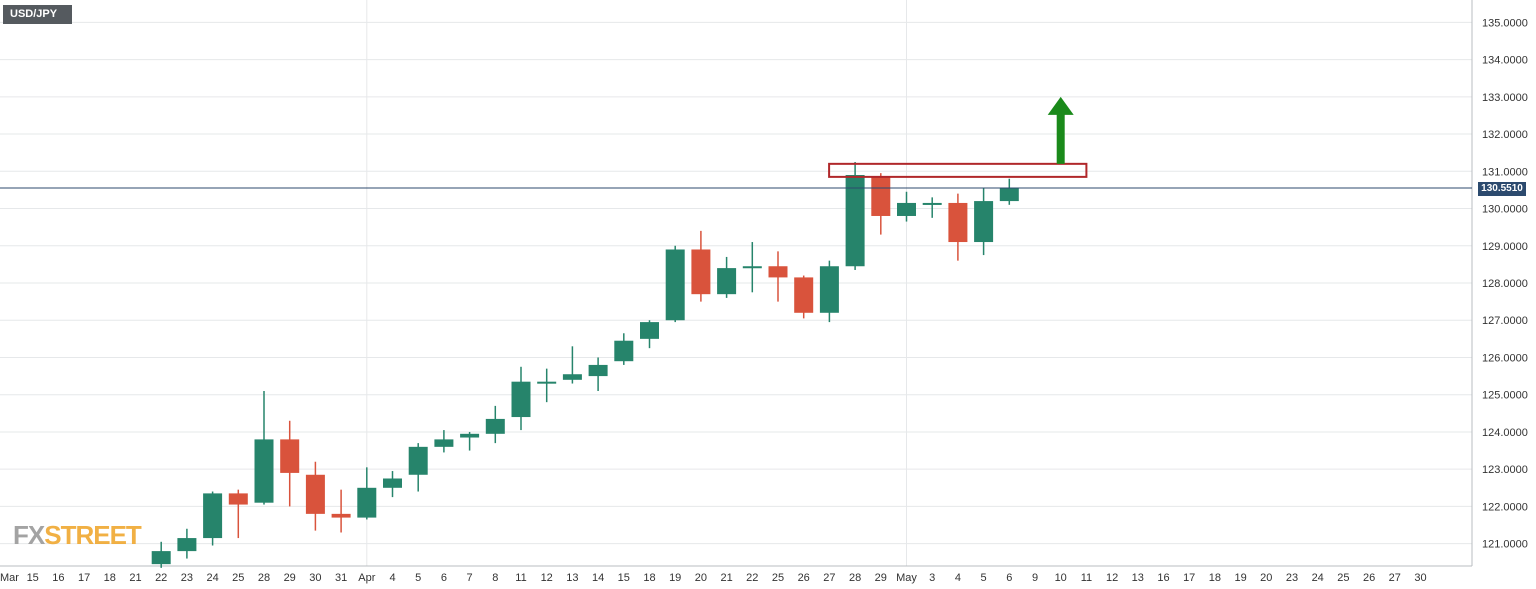 The height and width of the screenshot is (589, 1536). What do you see at coordinates (1035, 578) in the screenshot?
I see `date-tick-label: 9` at bounding box center [1035, 578].